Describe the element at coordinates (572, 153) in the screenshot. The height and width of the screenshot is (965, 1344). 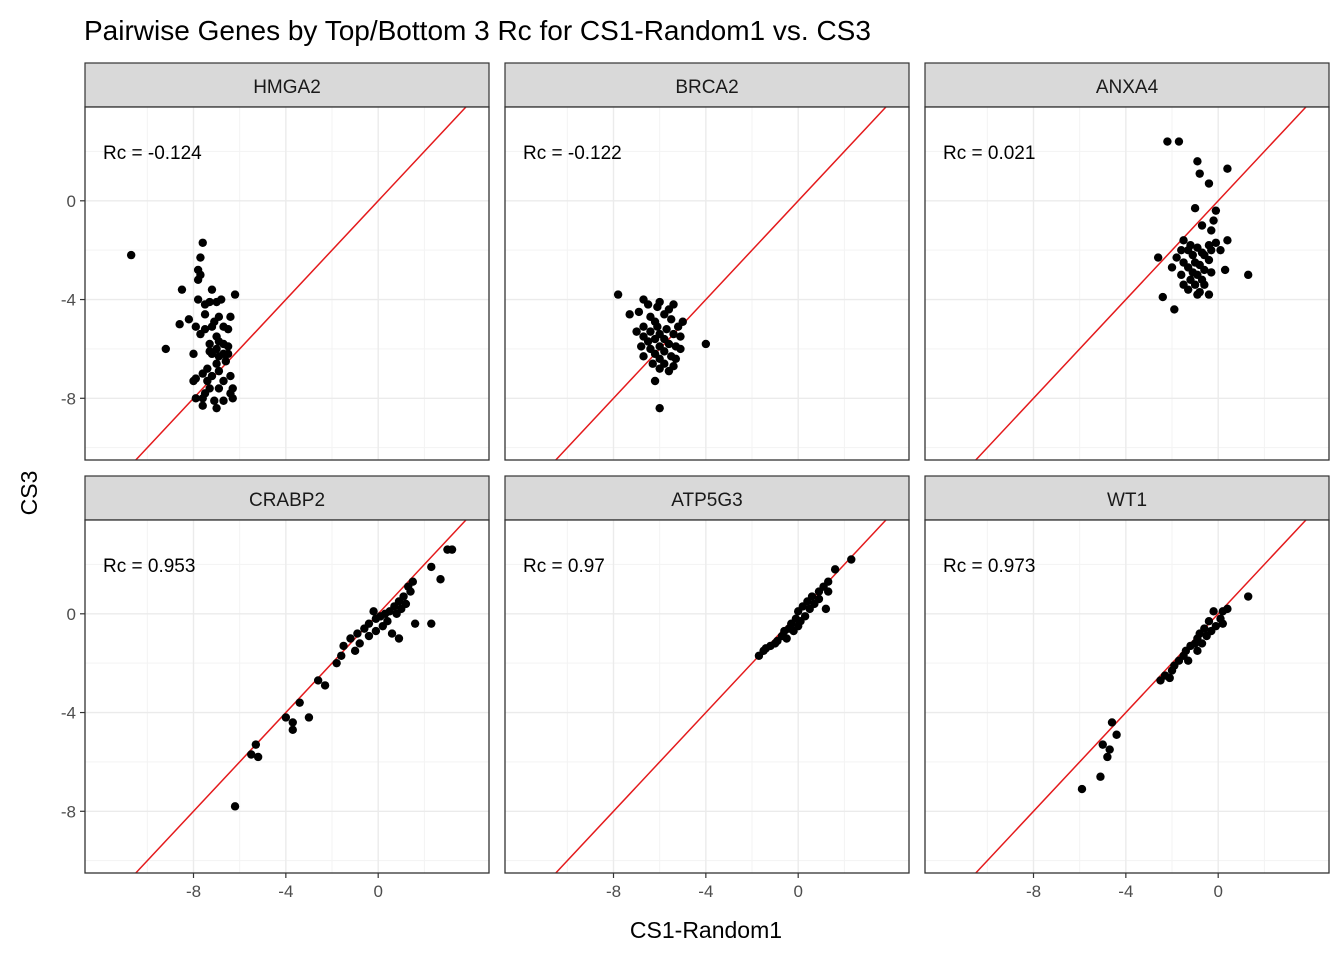
I see `rc-annotation: Rc = -0.122` at that location.